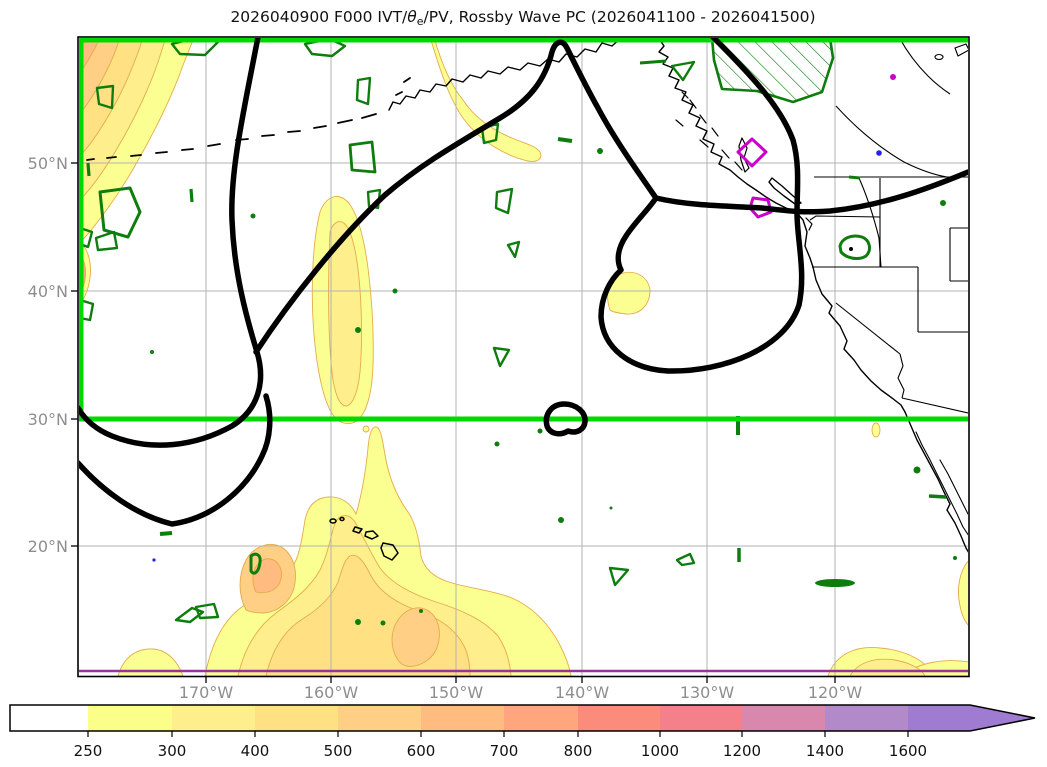 This screenshot has width=1047, height=767. What do you see at coordinates (504, 751) in the screenshot?
I see `cb-label-700: 700` at bounding box center [504, 751].